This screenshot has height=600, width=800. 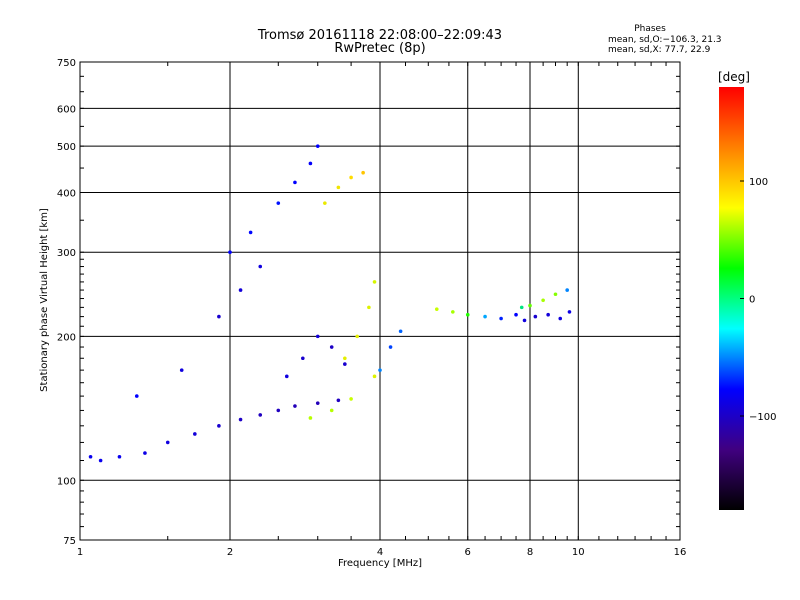 What do you see at coordinates (66, 253) in the screenshot?
I see `y-tick-label: 300` at bounding box center [66, 253].